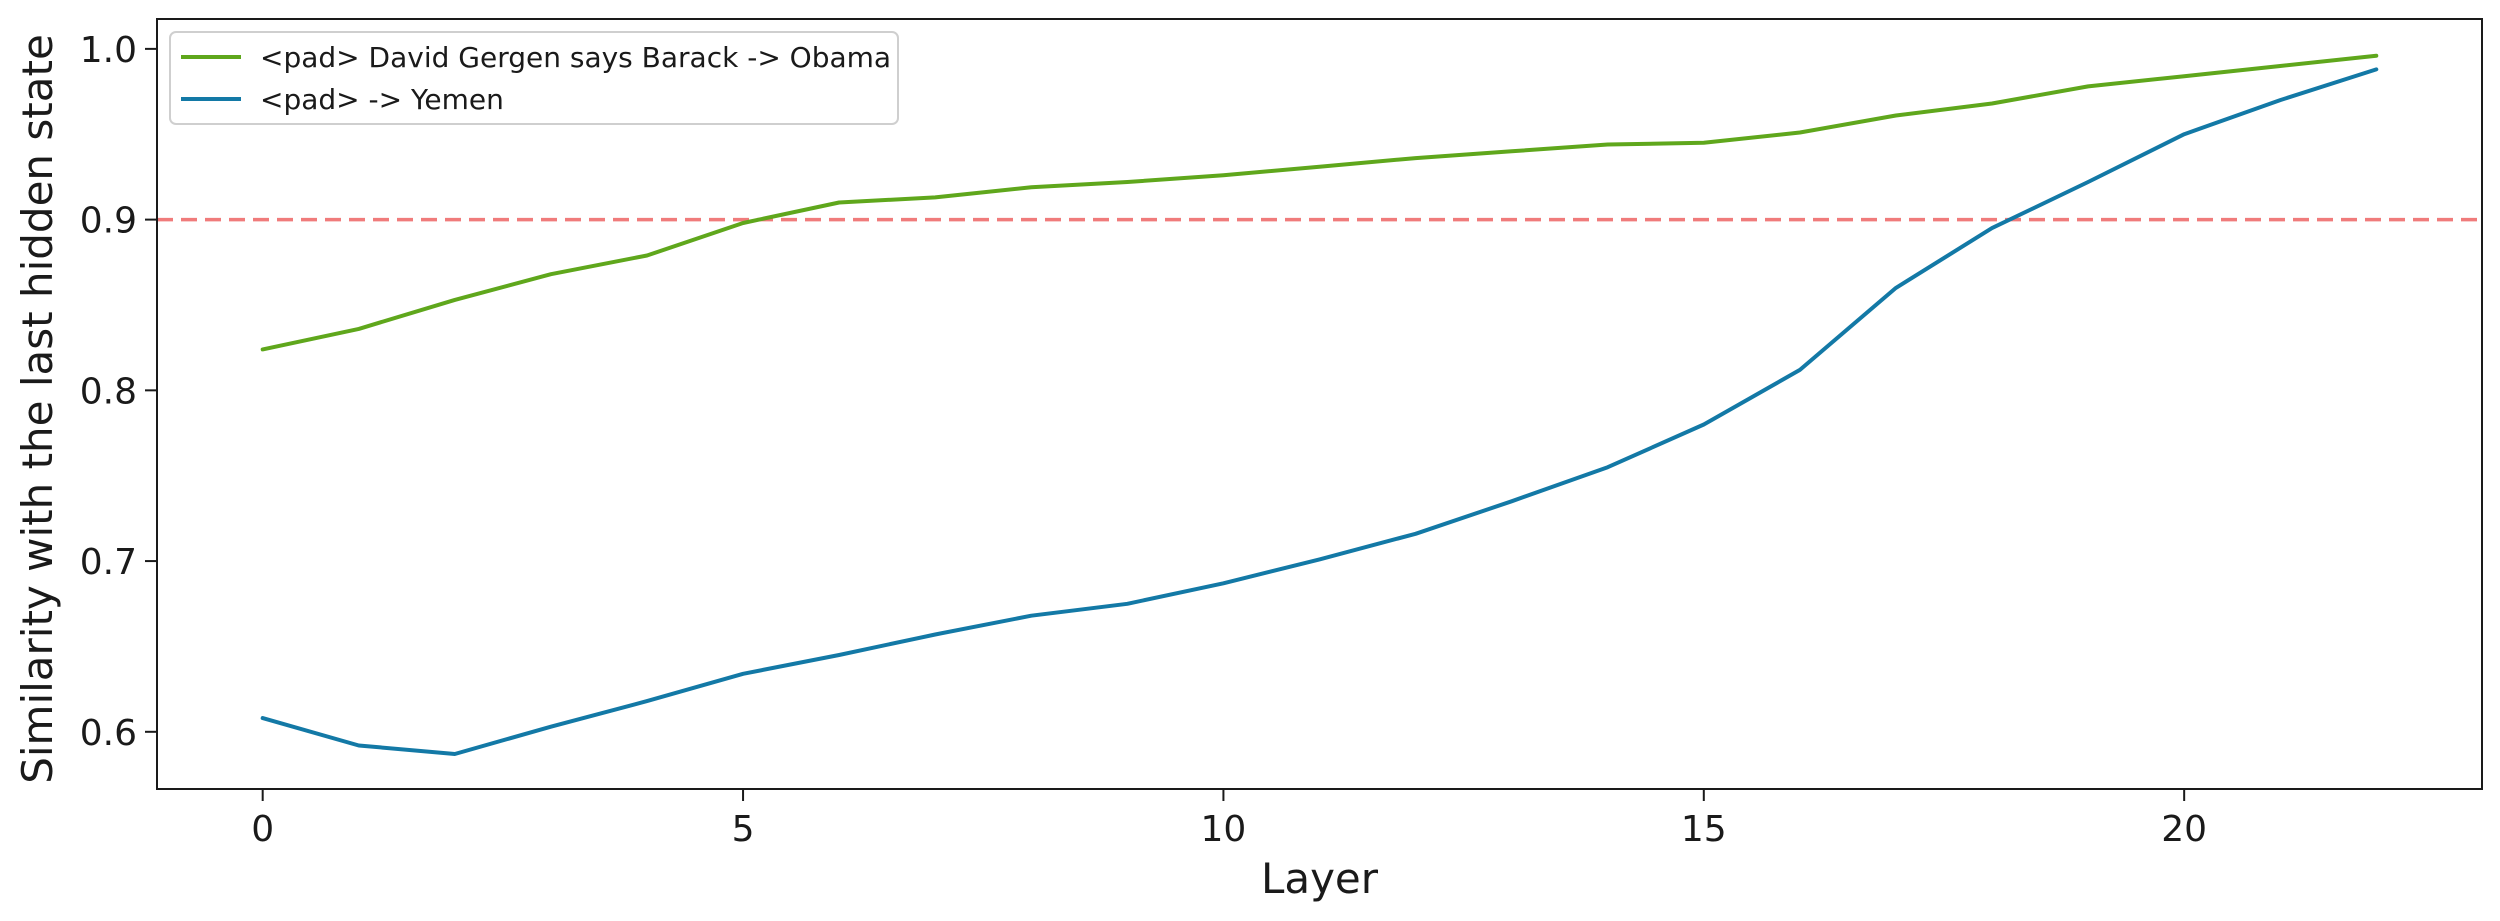  What do you see at coordinates (108, 221) in the screenshot?
I see `y-tick-label: 0.9` at bounding box center [108, 221].